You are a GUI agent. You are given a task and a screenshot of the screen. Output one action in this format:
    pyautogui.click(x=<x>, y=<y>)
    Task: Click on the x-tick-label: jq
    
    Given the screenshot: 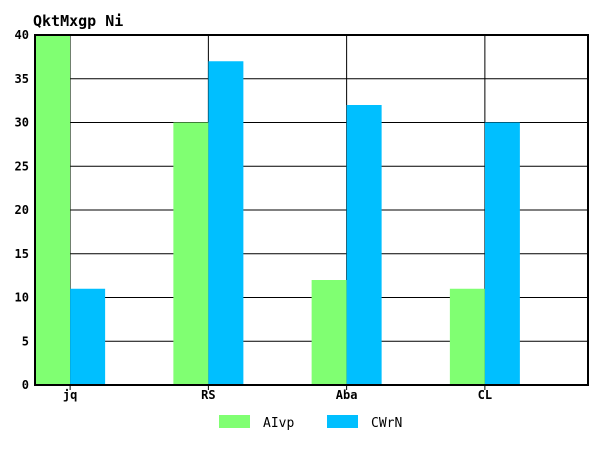 What is the action you would take?
    pyautogui.click(x=70, y=395)
    